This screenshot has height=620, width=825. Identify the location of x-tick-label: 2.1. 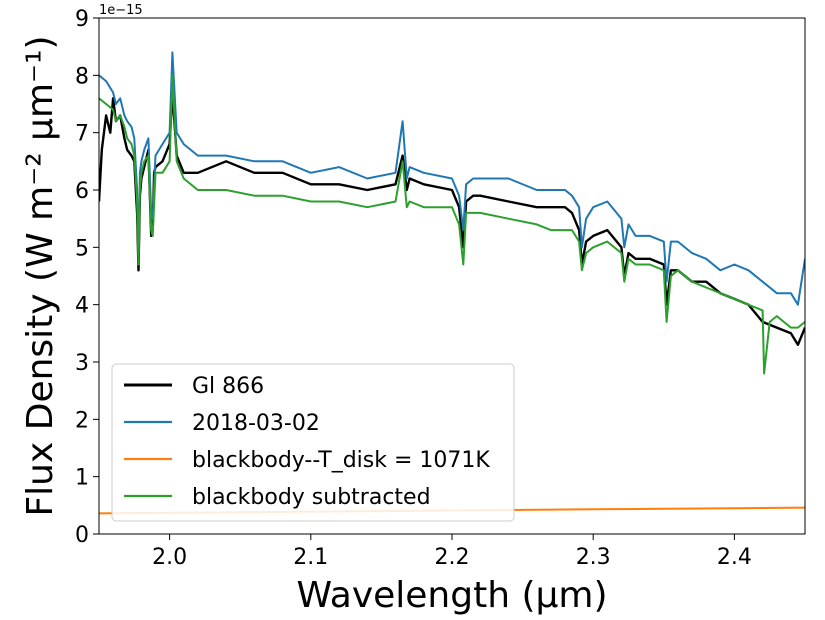
(310, 557).